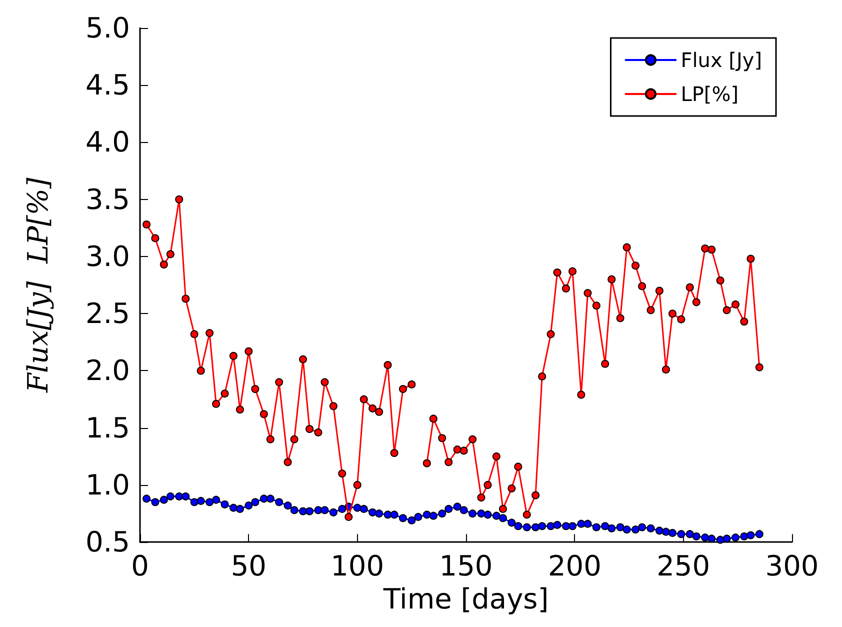  What do you see at coordinates (683, 566) in the screenshot?
I see `x-tick-label: 250` at bounding box center [683, 566].